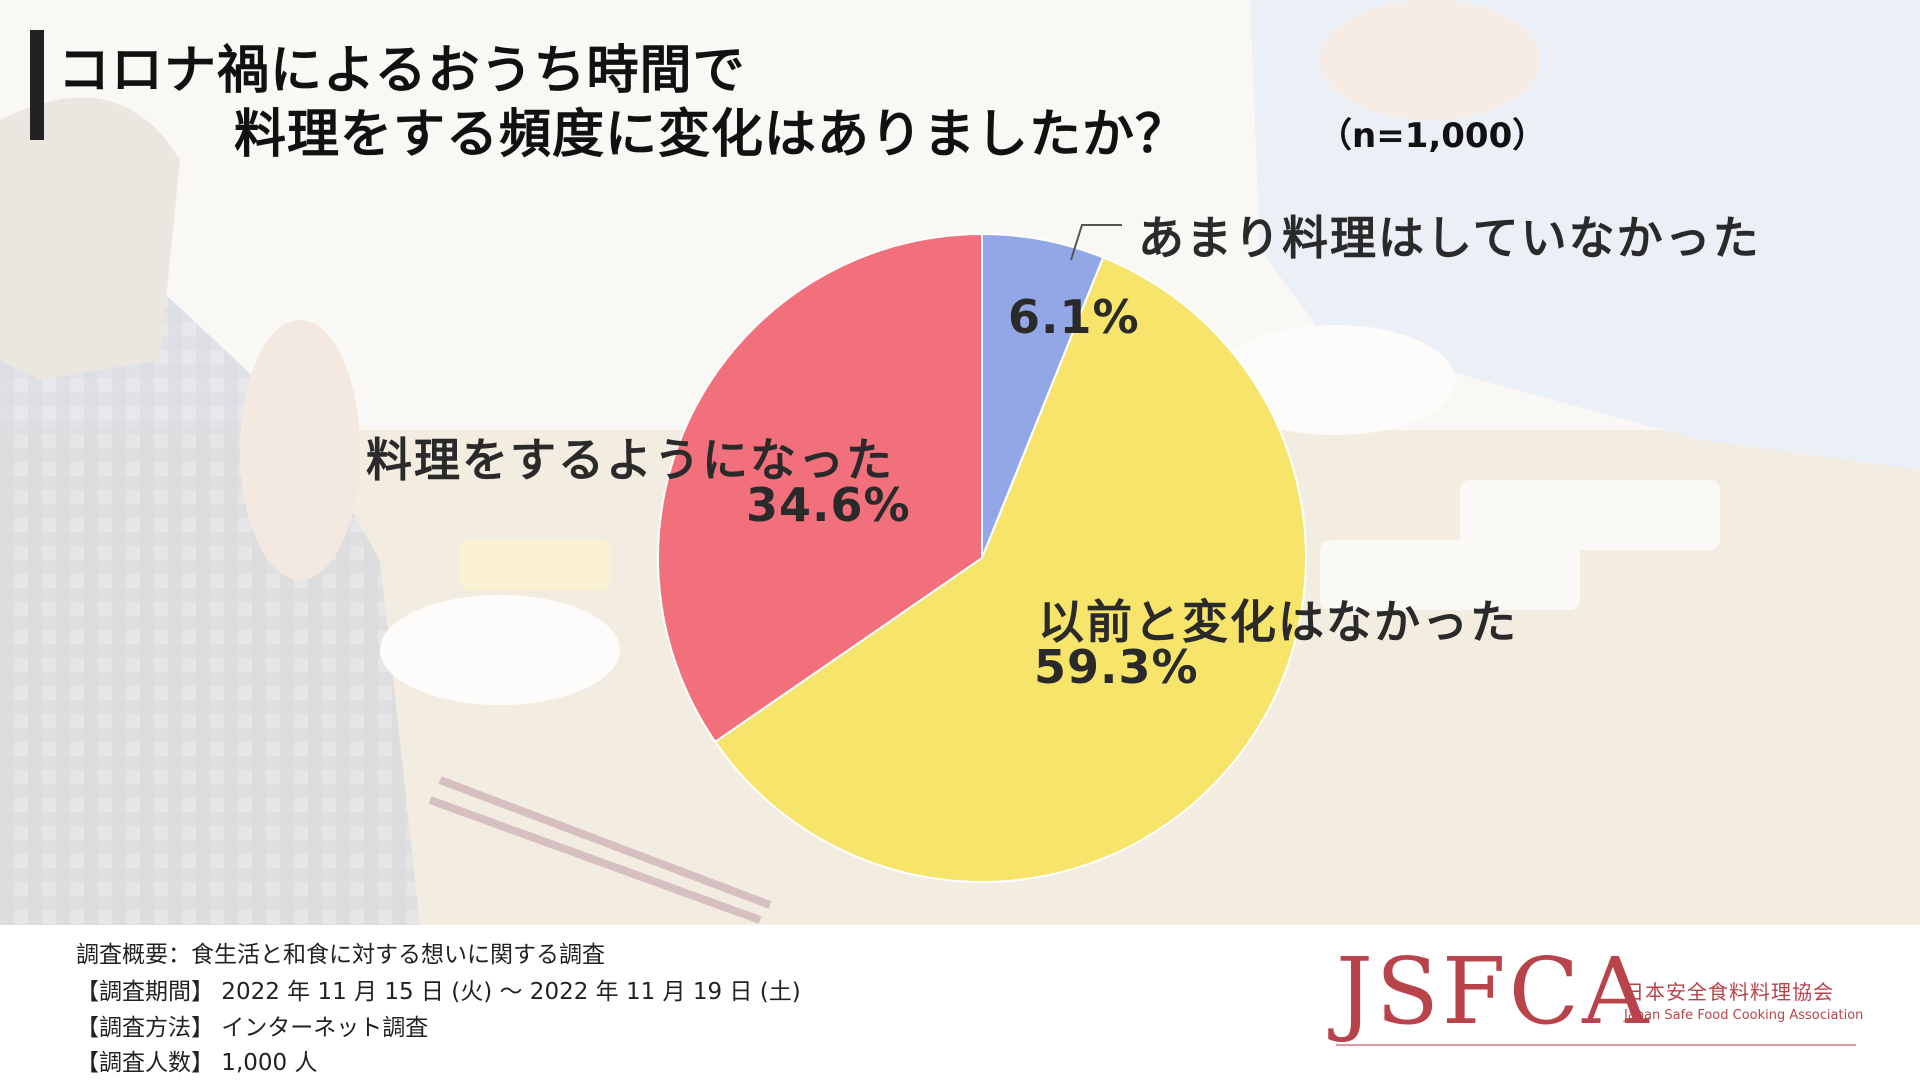  What do you see at coordinates (402, 71) in the screenshot?
I see `chart-title-line1: コロナ禍によるおうち時間で` at bounding box center [402, 71].